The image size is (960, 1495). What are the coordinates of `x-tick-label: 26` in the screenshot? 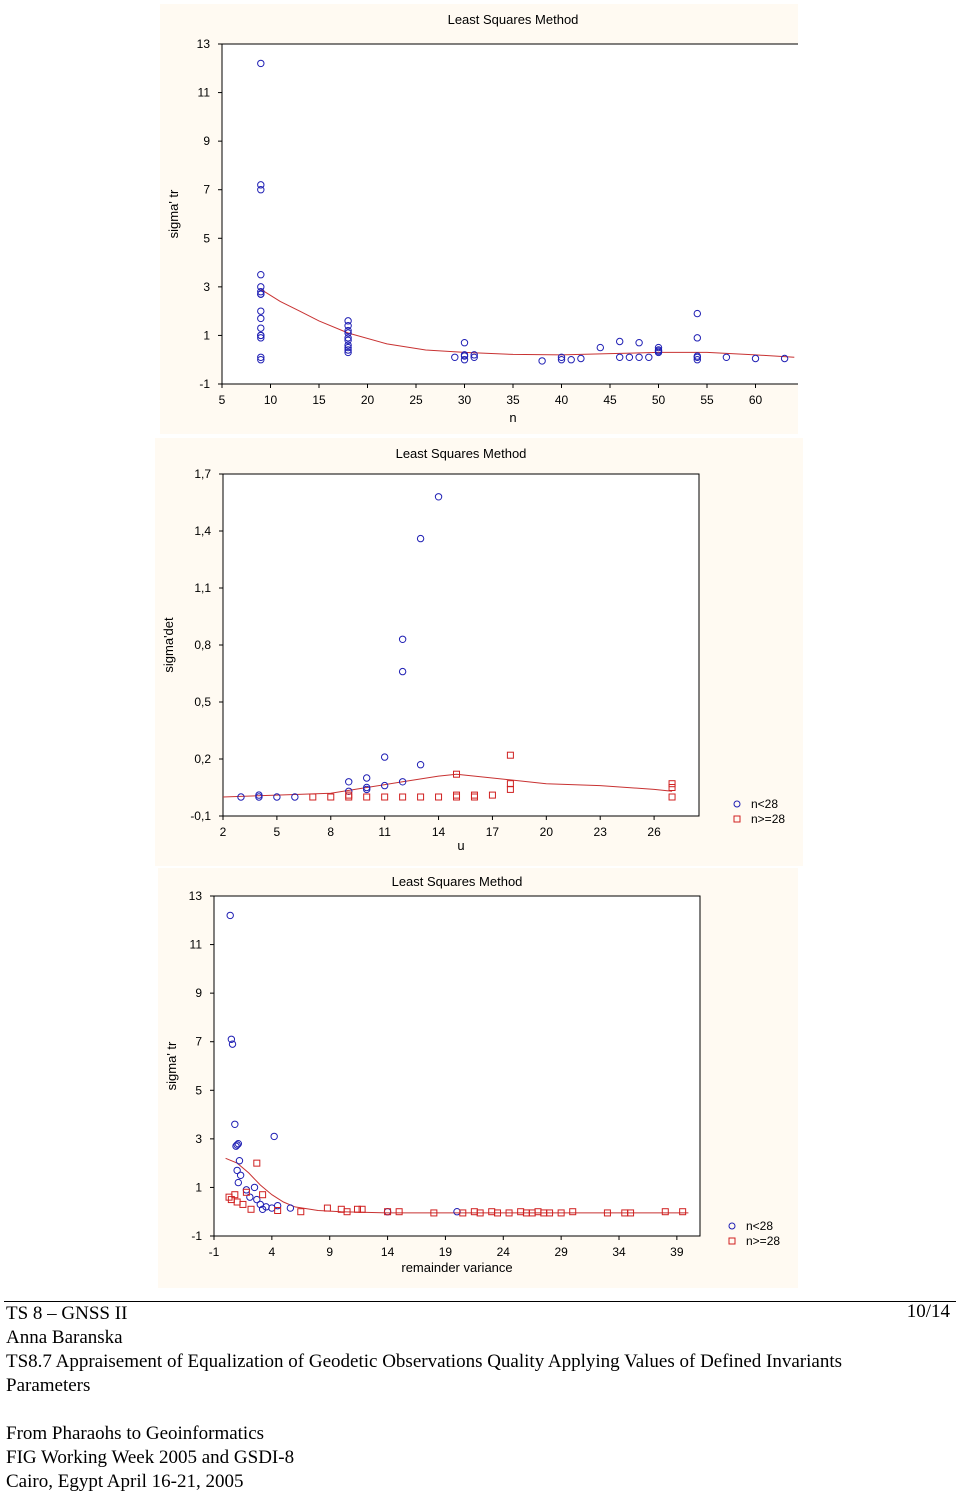 It's located at (654, 832).